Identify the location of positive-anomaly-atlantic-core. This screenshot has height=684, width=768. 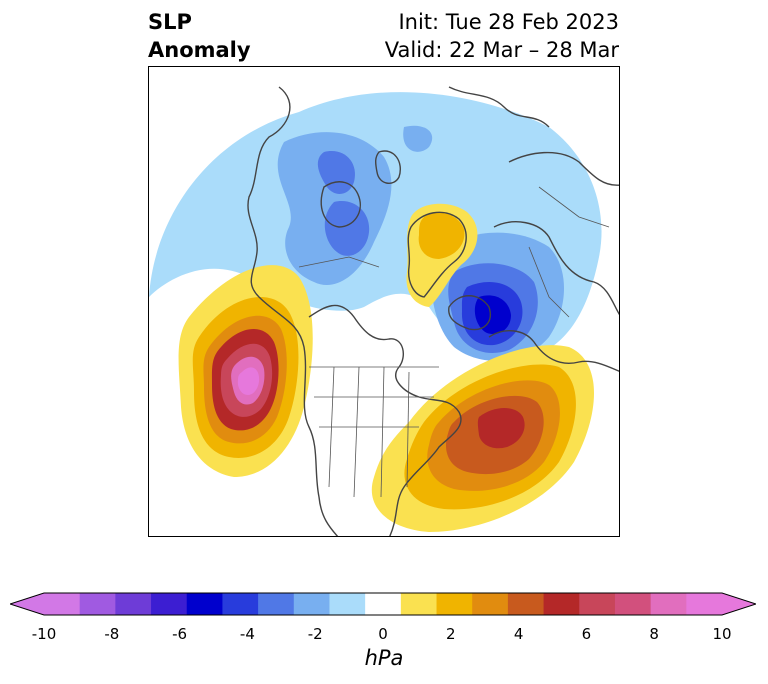
(501, 428).